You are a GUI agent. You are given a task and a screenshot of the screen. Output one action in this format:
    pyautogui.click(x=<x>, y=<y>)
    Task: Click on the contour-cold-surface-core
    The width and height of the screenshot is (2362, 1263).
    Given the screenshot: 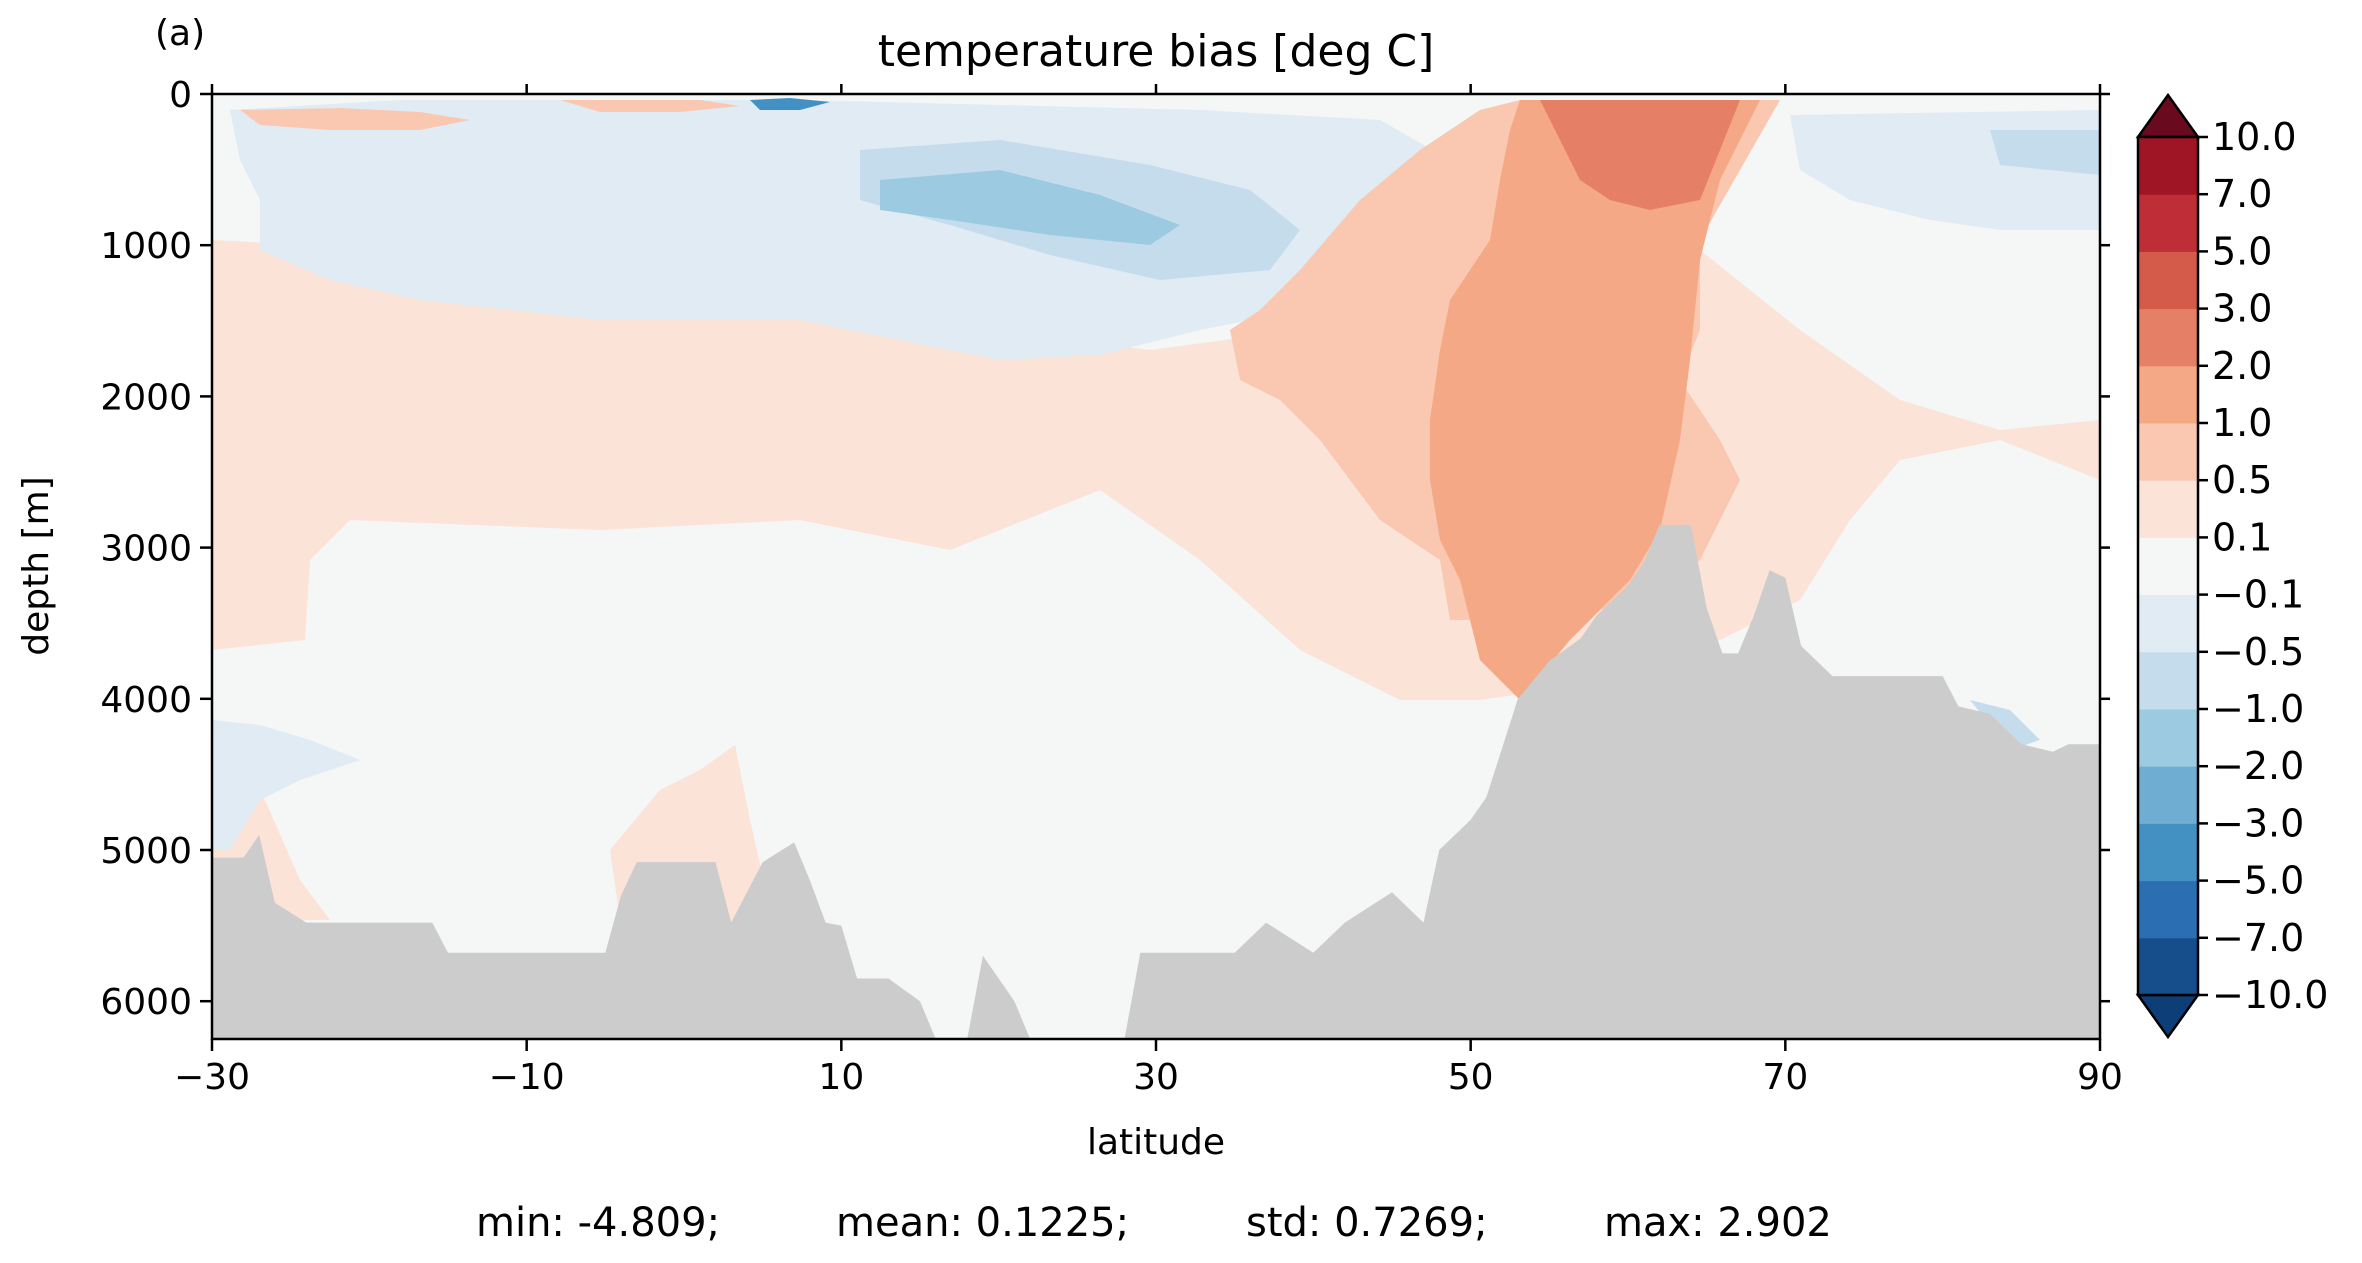 What is the action you would take?
    pyautogui.click(x=790, y=104)
    